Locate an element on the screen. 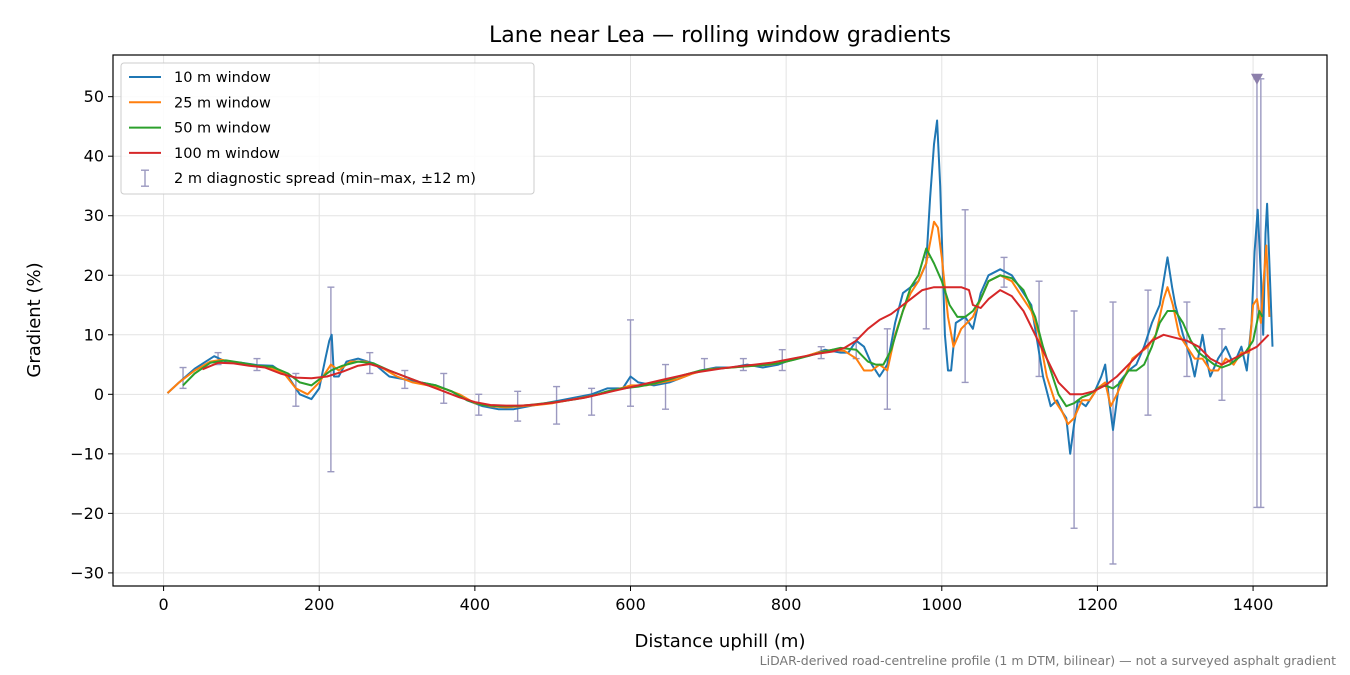 This screenshot has height=675, width=1350. y-tick-label: 40 is located at coordinates (94, 156).